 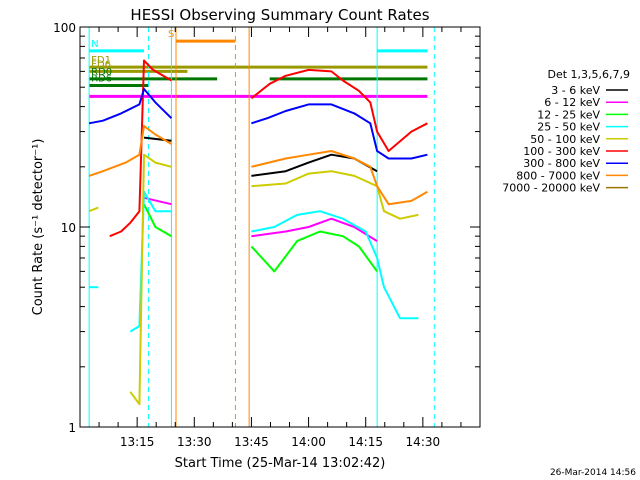 I want to click on segment-label: N, so click(x=94, y=44).